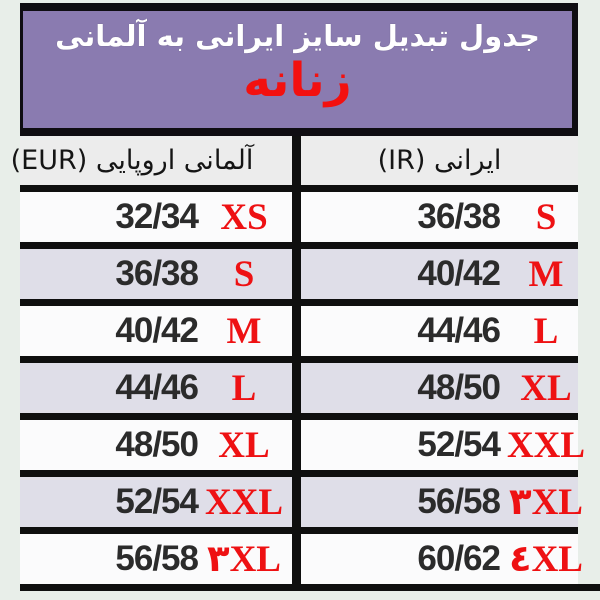 This screenshot has width=600, height=600. Describe the element at coordinates (459, 330) in the screenshot. I see `ir-size-value: 44/46` at that location.